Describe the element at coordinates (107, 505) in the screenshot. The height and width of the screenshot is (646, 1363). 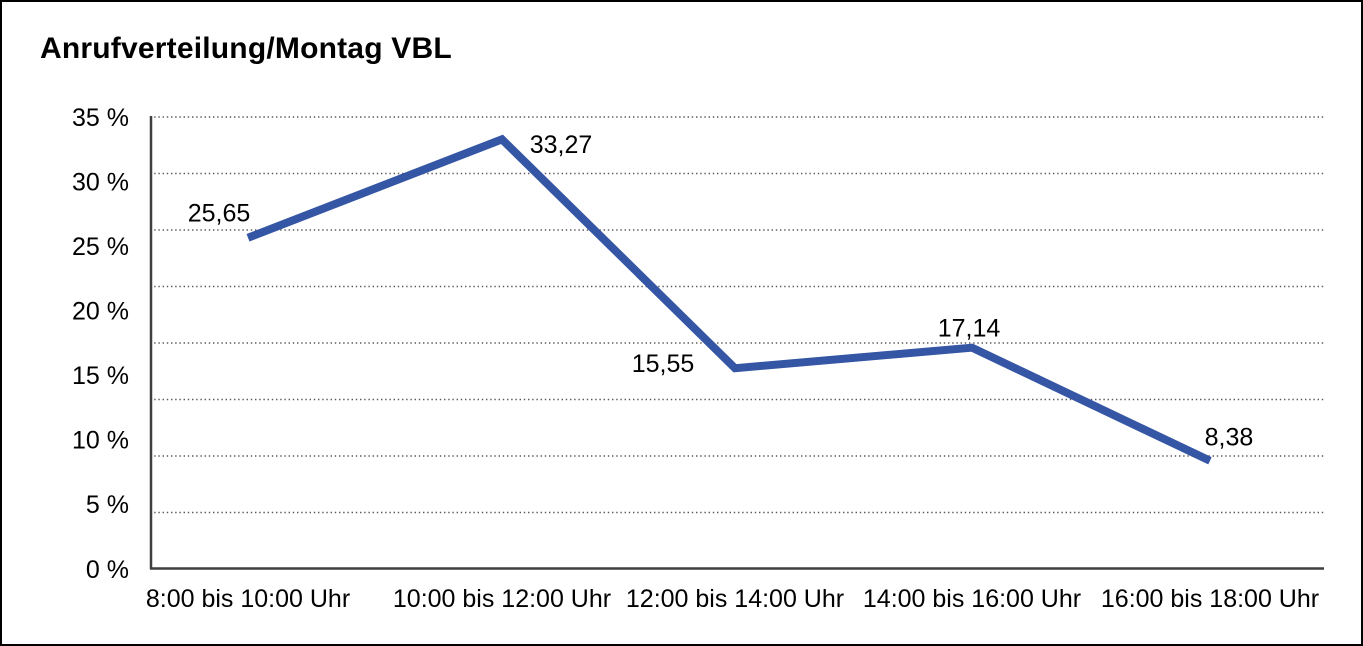
I see `y-tick-label: 5 %` at that location.